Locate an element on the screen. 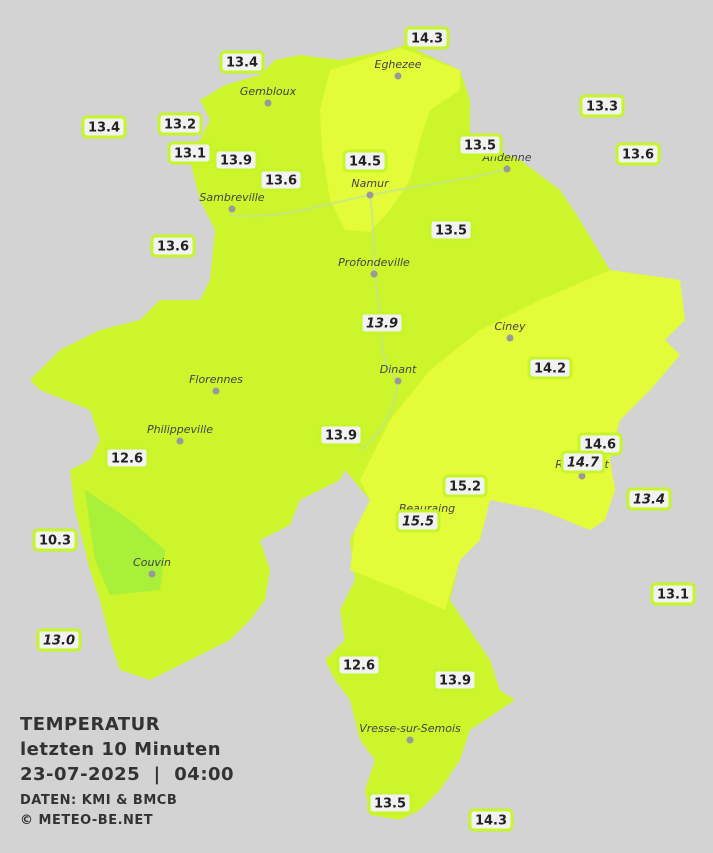  warm-zone is located at coordinates (390, 140).